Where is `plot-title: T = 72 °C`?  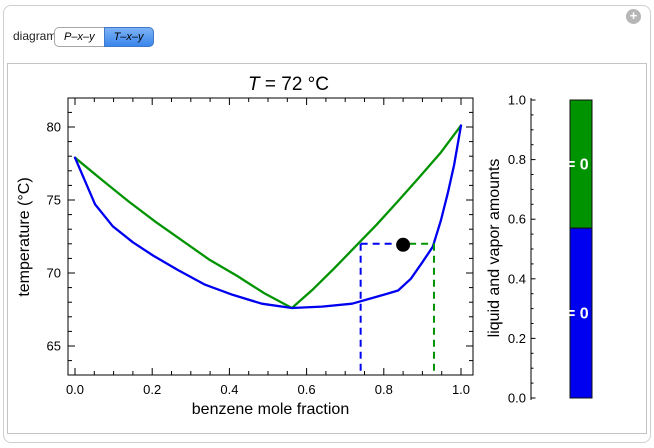 plot-title: T = 72 °C is located at coordinates (288, 85).